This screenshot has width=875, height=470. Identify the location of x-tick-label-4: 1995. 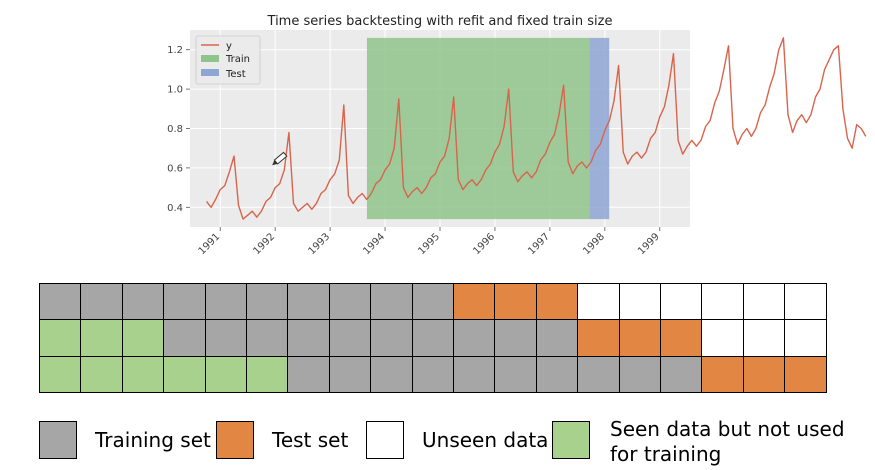
(429, 244).